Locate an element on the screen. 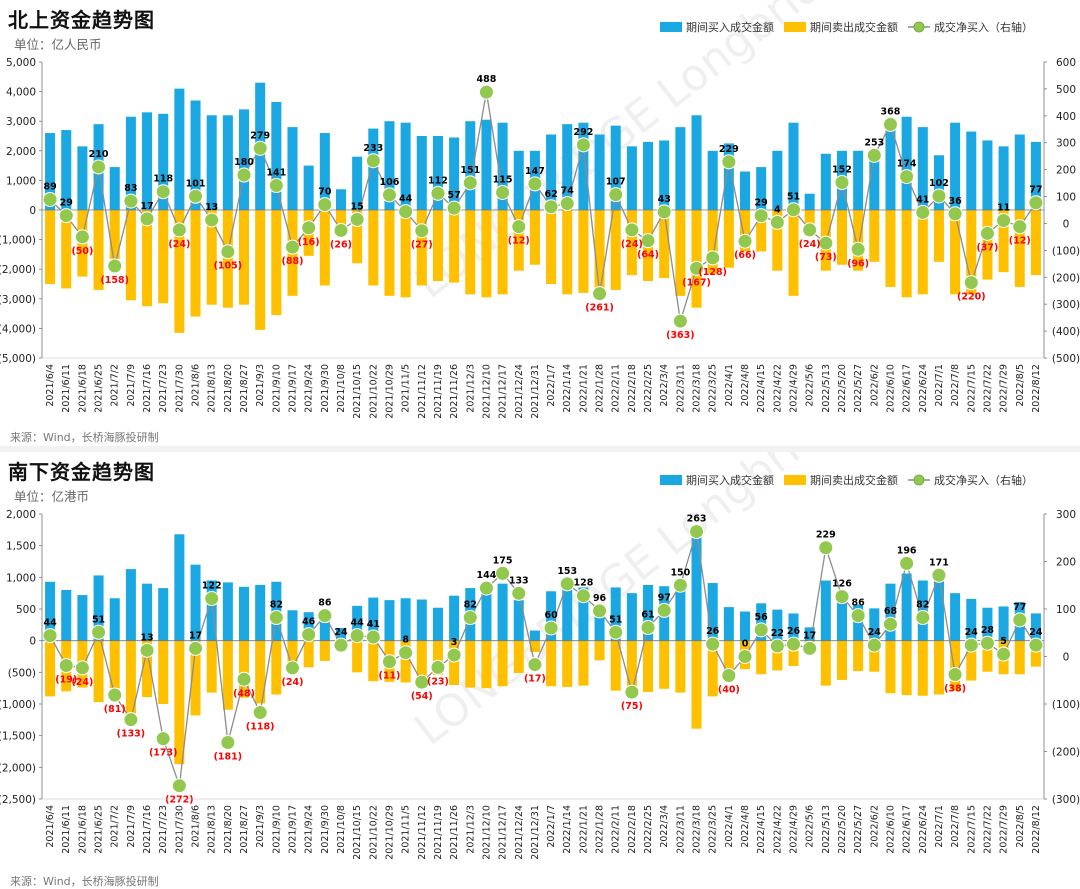 The width and height of the screenshot is (1080, 889). net-data-label: 144 is located at coordinates (487, 575).